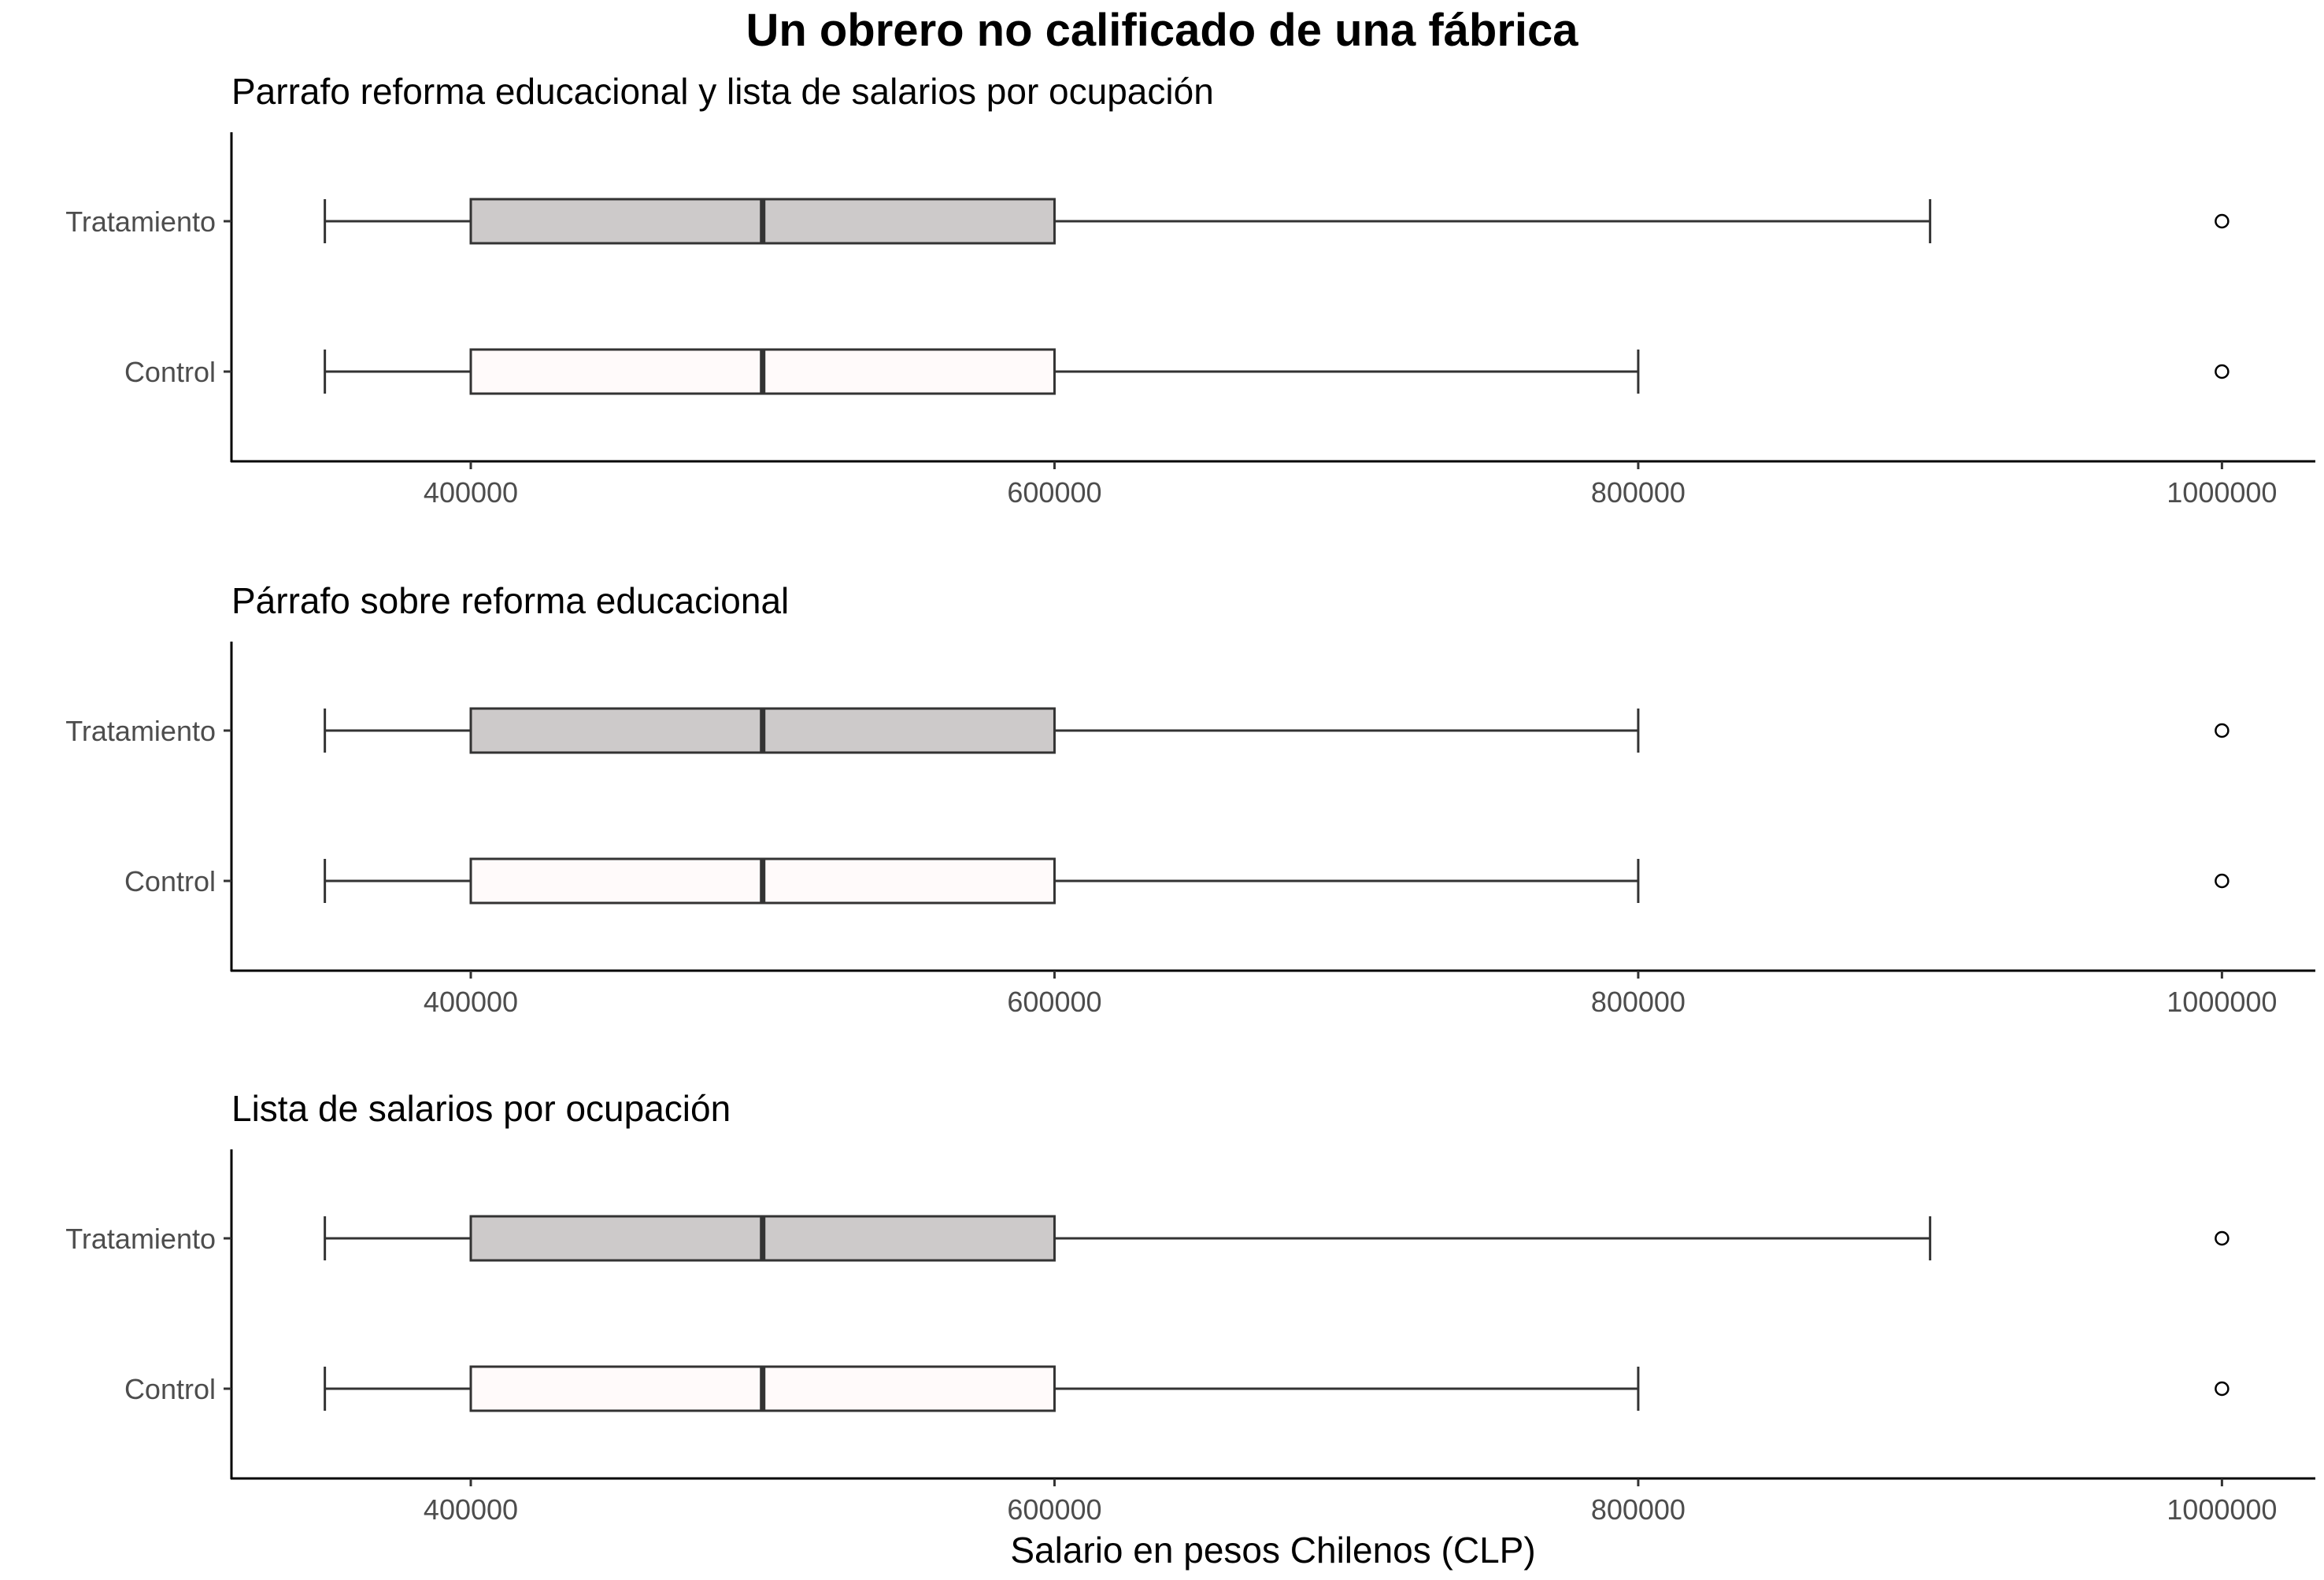 This screenshot has width=2324, height=1580. Describe the element at coordinates (1162, 30) in the screenshot. I see `chart-title: Un obrero no calificado de una fábrica` at that location.